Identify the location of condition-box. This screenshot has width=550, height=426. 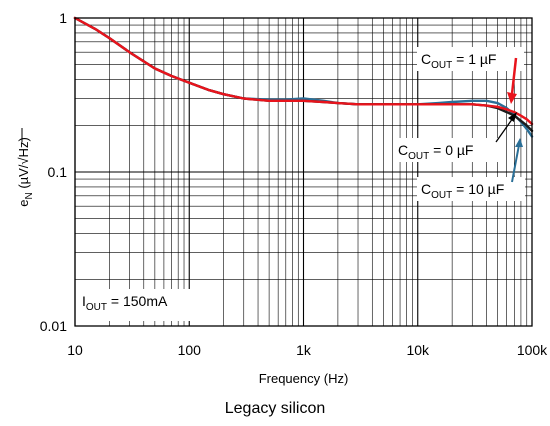
(134, 305).